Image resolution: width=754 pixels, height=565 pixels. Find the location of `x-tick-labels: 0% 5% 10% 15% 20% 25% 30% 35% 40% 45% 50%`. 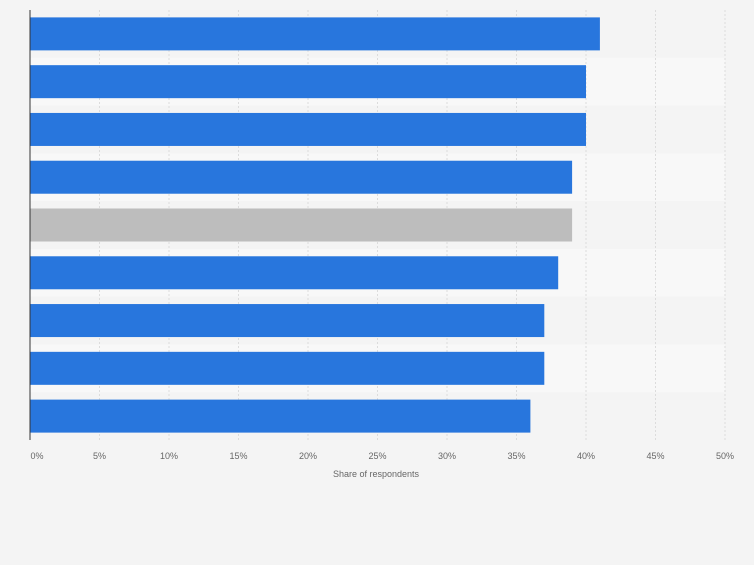

x-tick-labels: 0% 5% 10% 15% 20% 25% 30% 35% 40% 45% 50% is located at coordinates (382, 456).